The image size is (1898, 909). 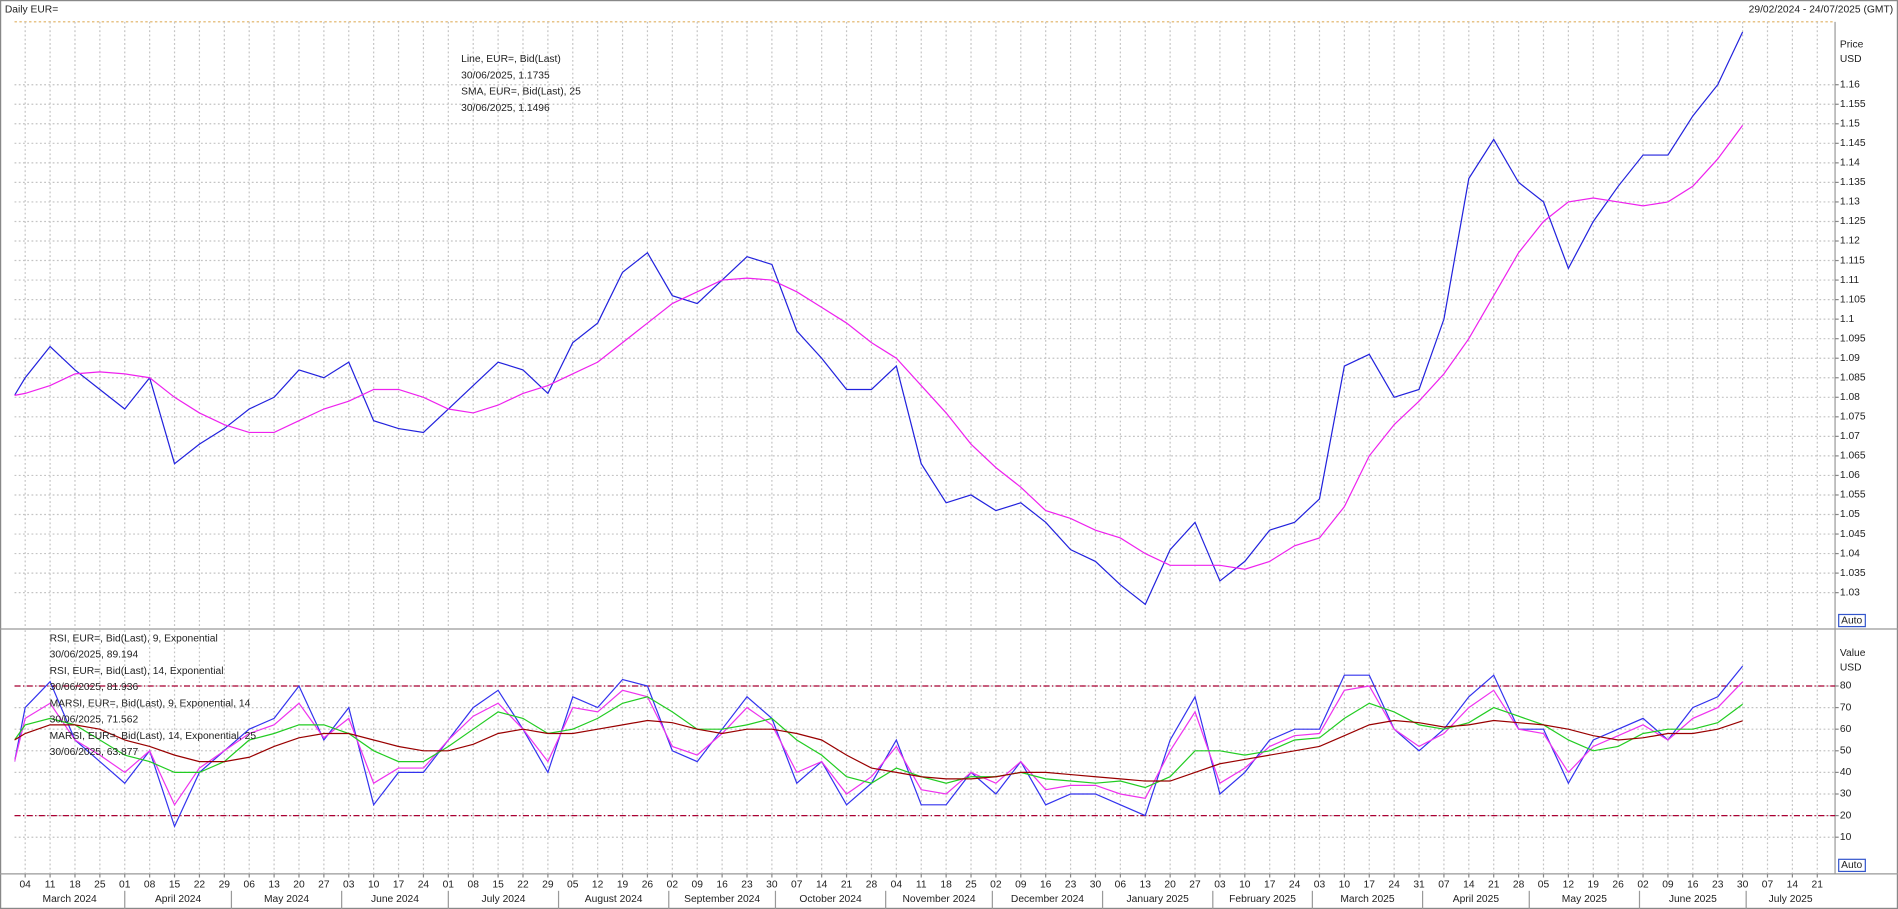 What do you see at coordinates (1847, 319) in the screenshot?
I see `y-tick-label: 1.1` at bounding box center [1847, 319].